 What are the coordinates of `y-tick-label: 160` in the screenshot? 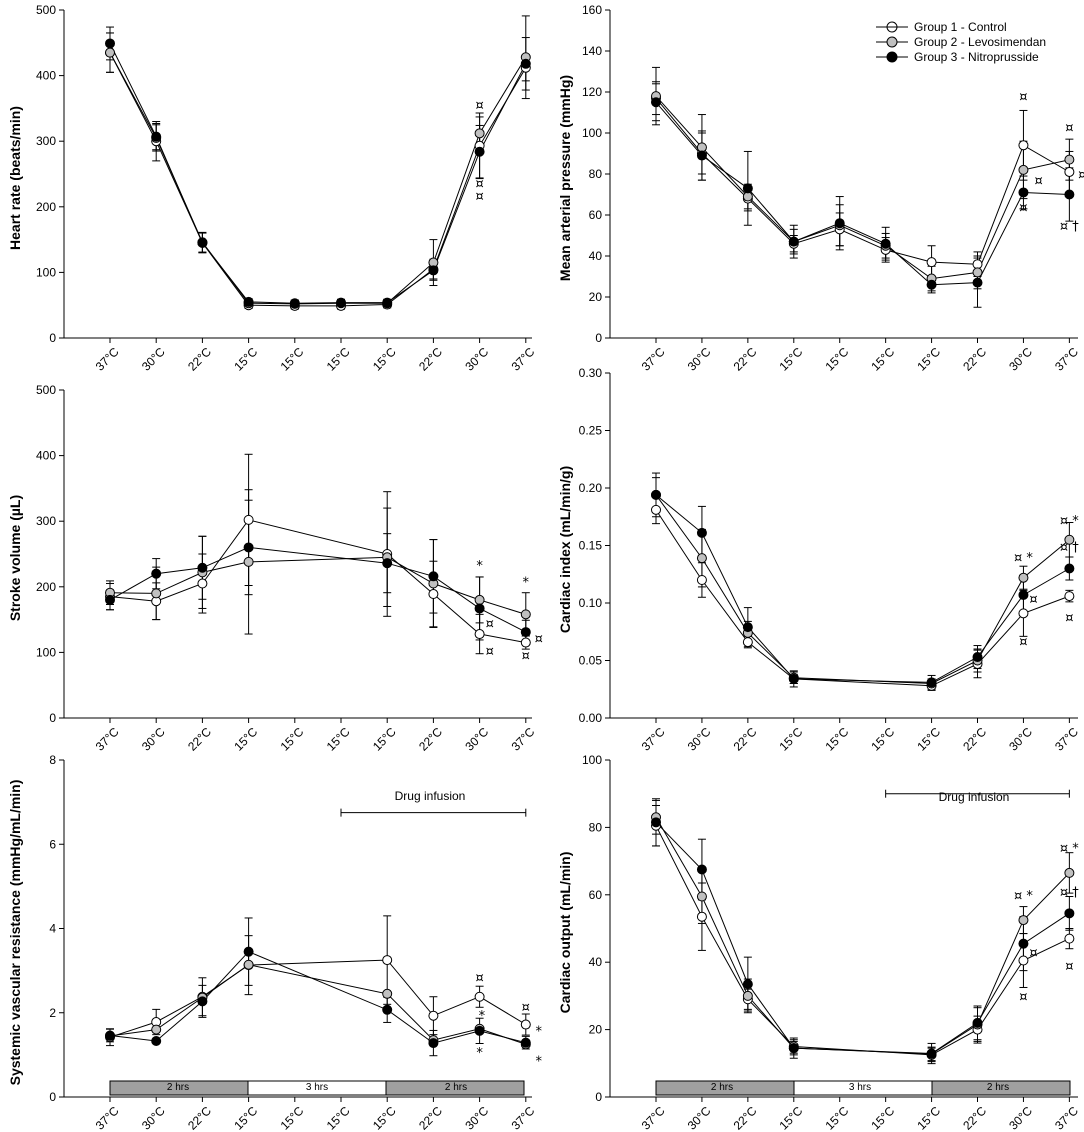 It's located at (592, 10).